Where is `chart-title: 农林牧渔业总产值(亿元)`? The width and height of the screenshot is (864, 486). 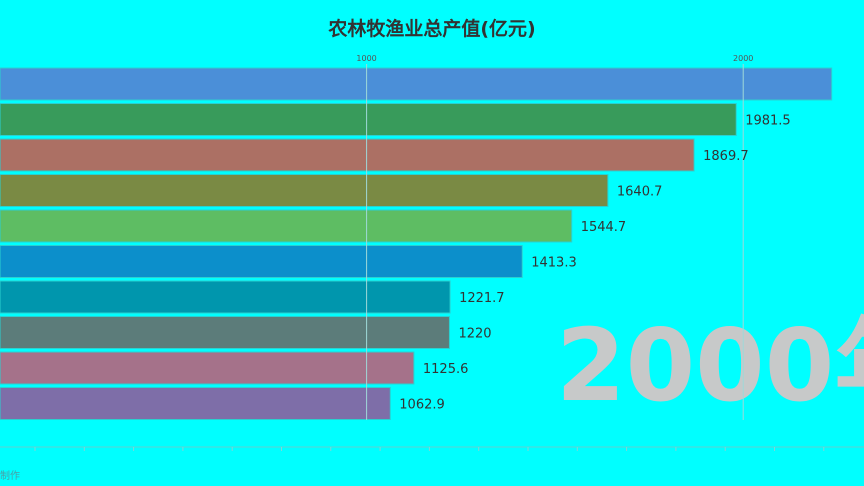 chart-title: 农林牧渔业总产值(亿元) is located at coordinates (432, 29).